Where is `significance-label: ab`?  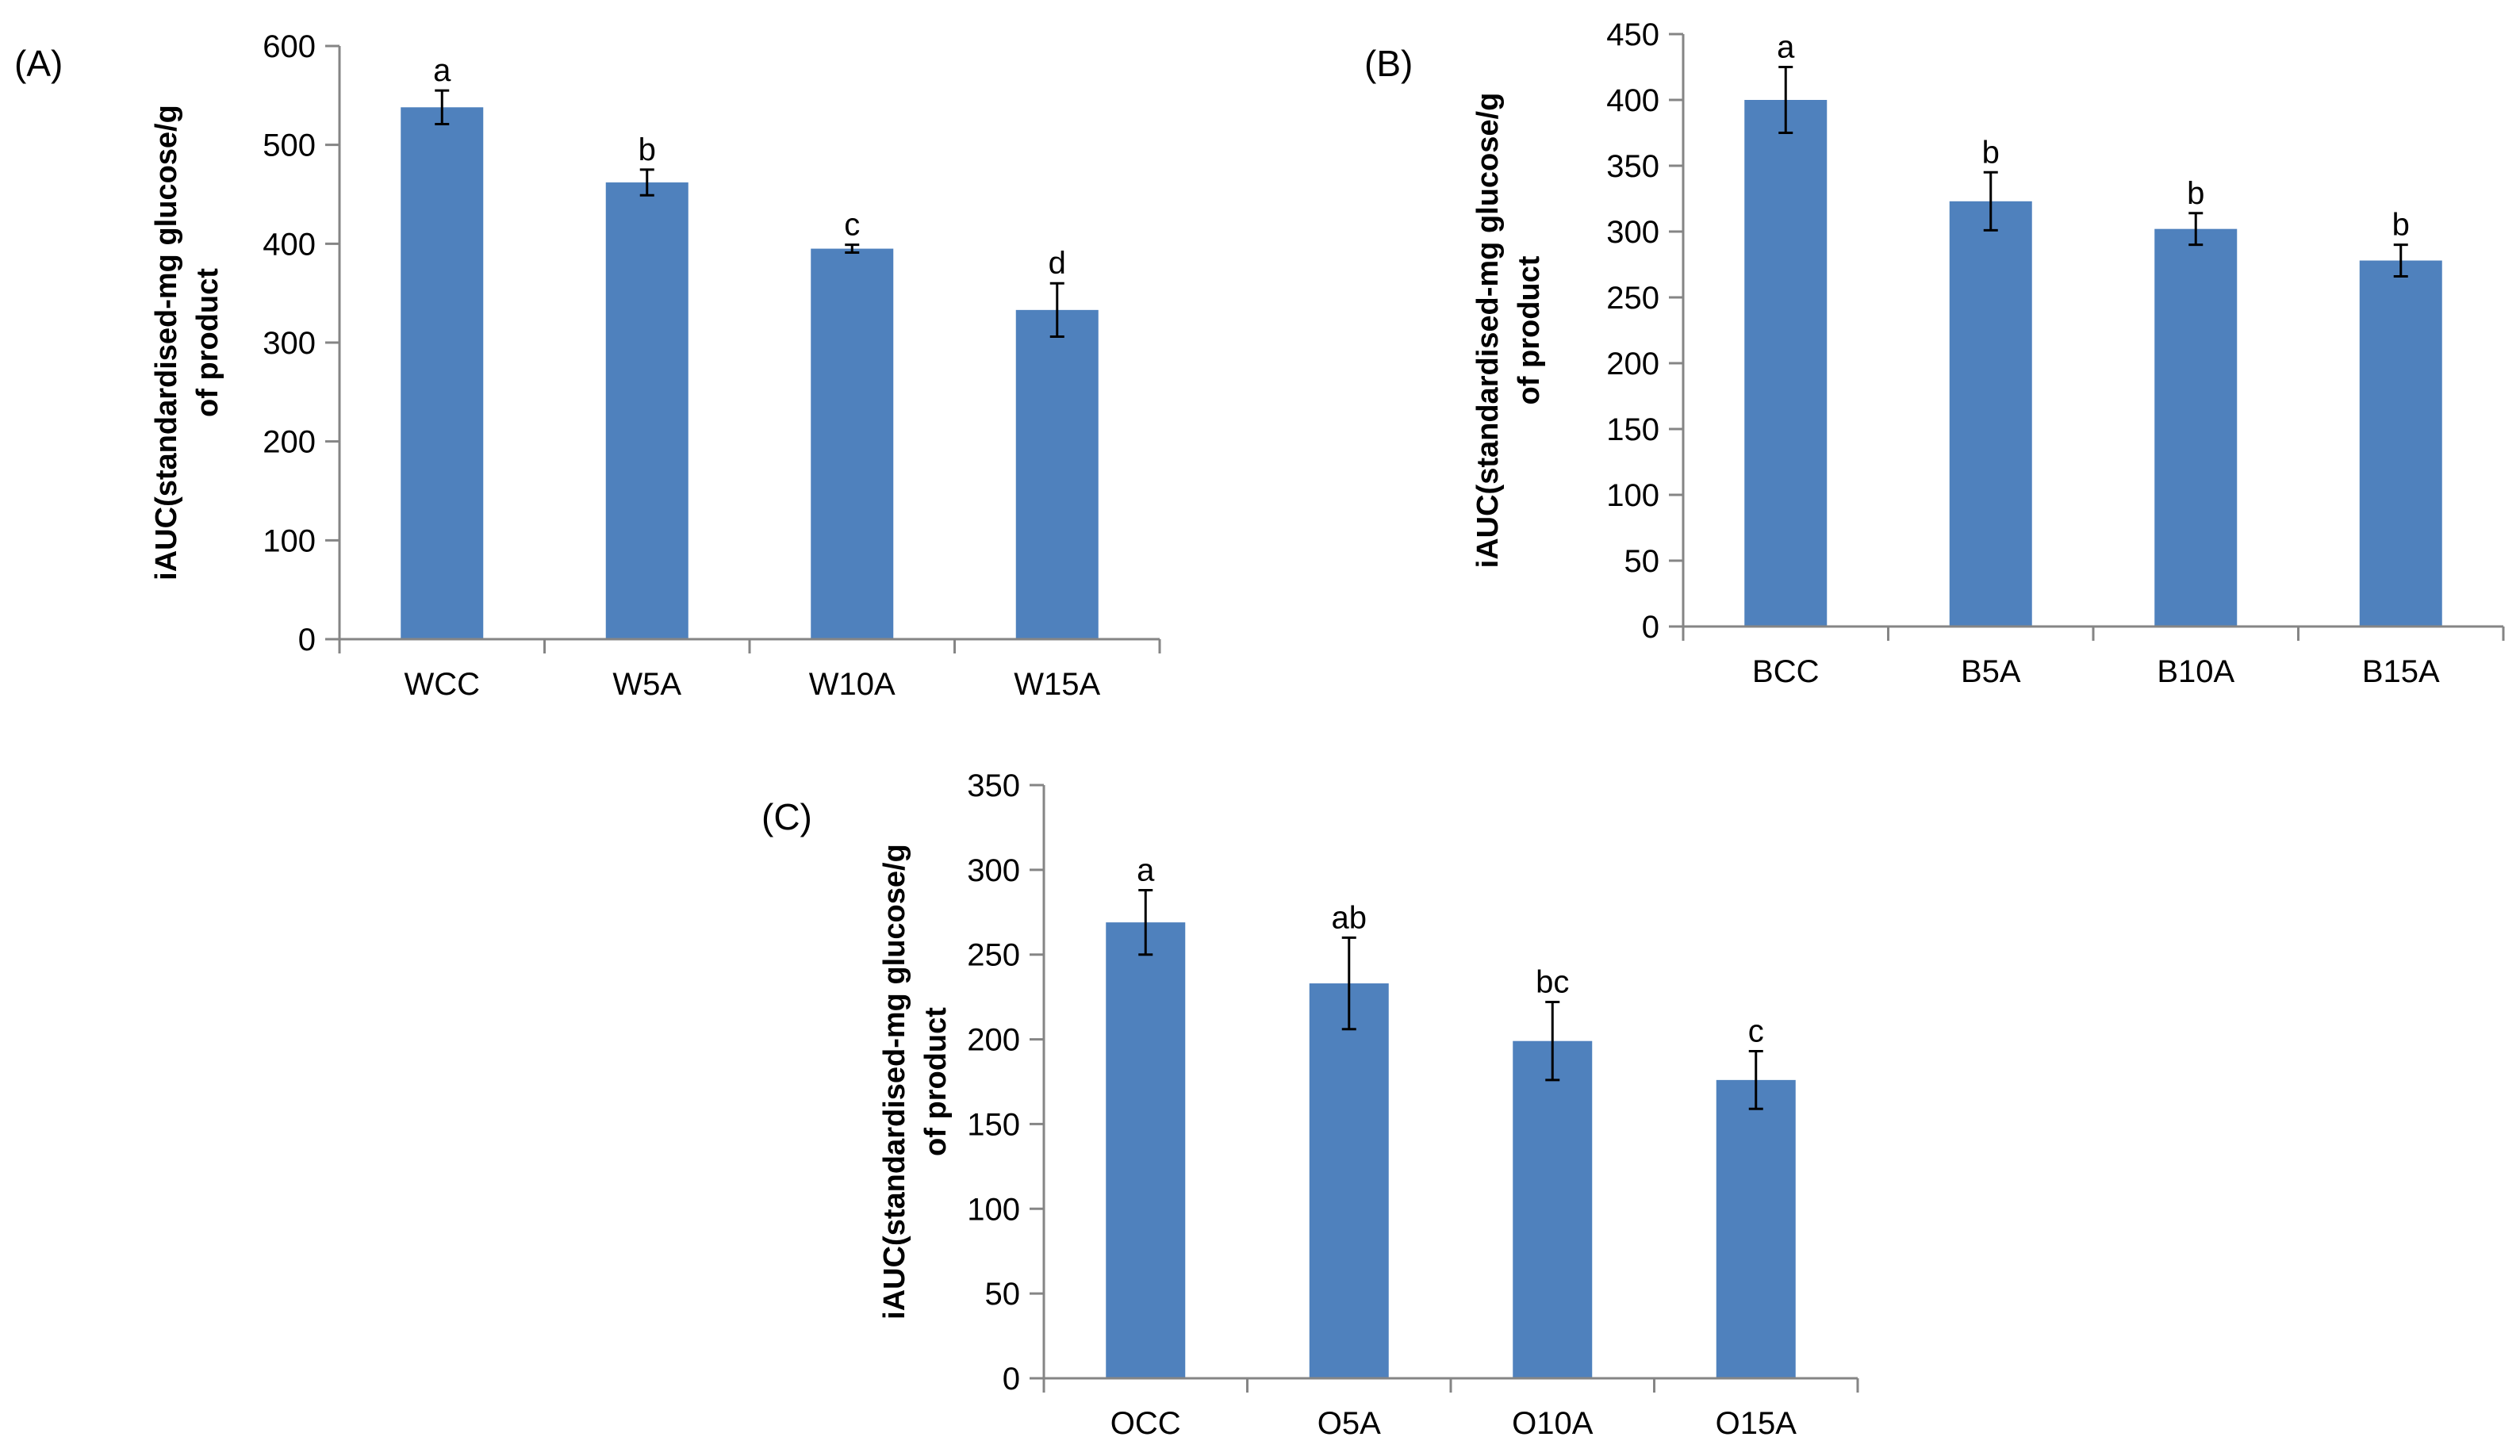 significance-label: ab is located at coordinates (1349, 917).